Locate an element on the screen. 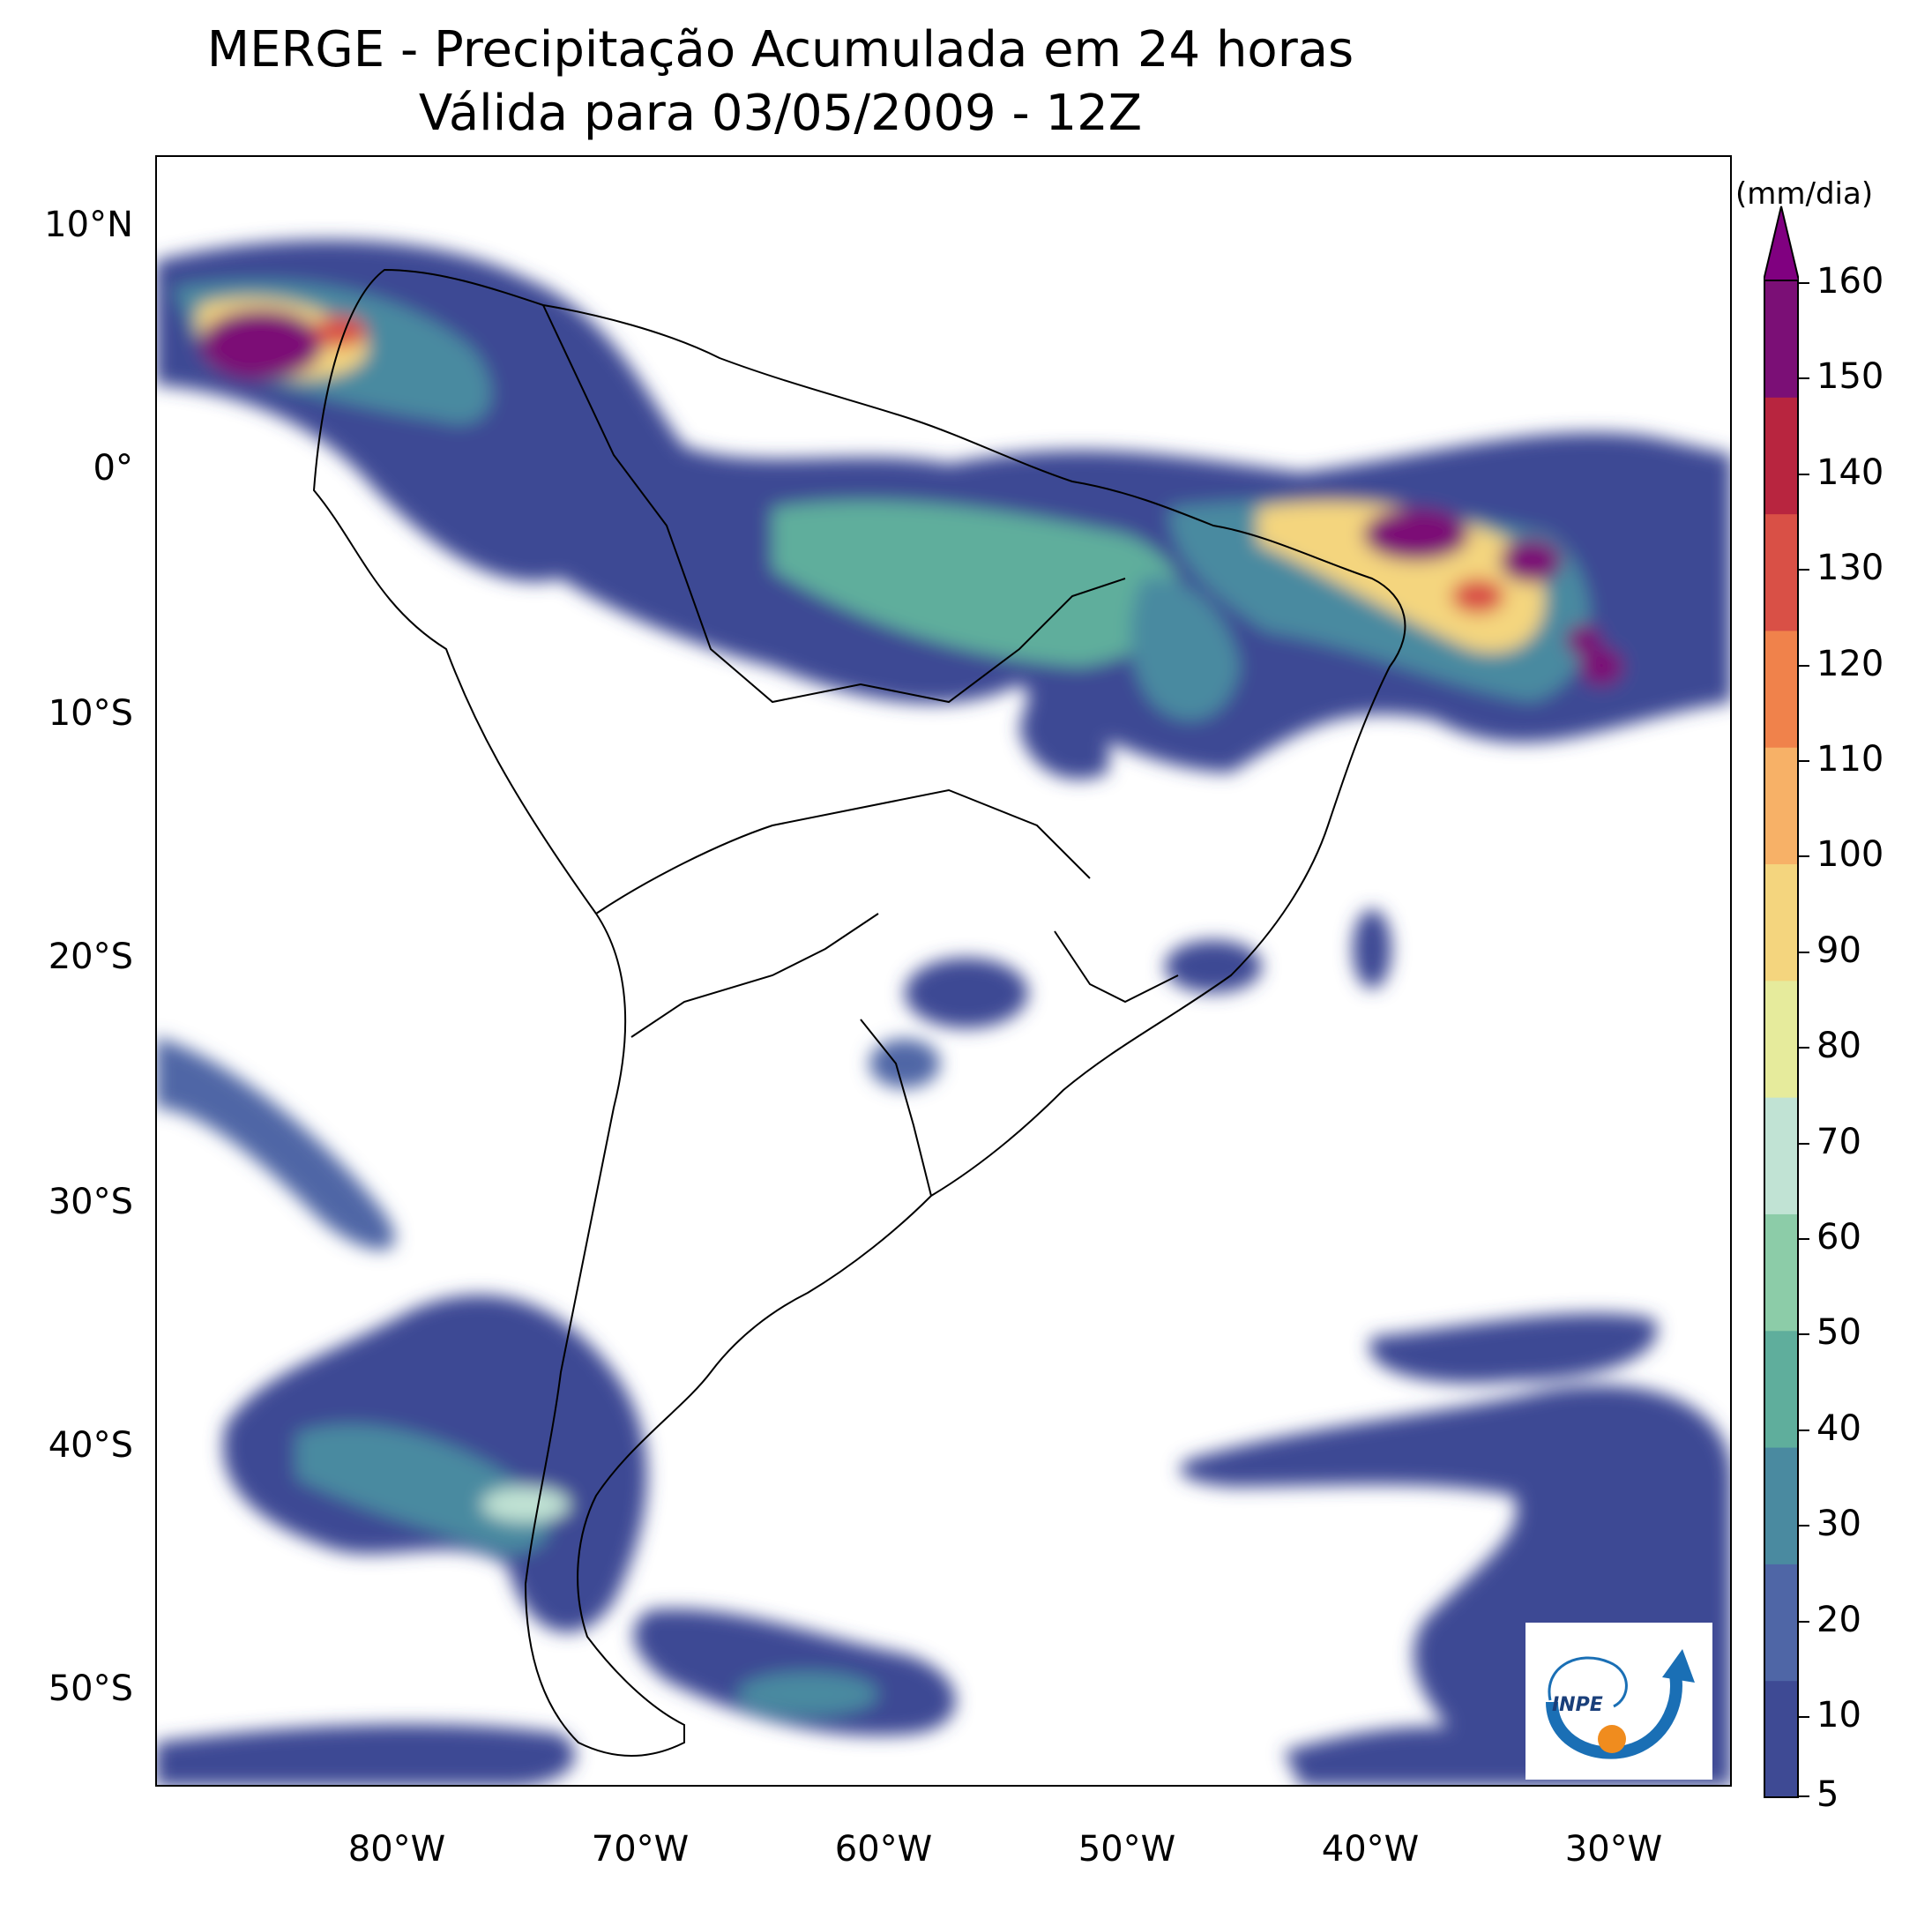 Image resolution: width=1932 pixels, height=1911 pixels. colorbar-tick-label: 50 is located at coordinates (1838, 1333).